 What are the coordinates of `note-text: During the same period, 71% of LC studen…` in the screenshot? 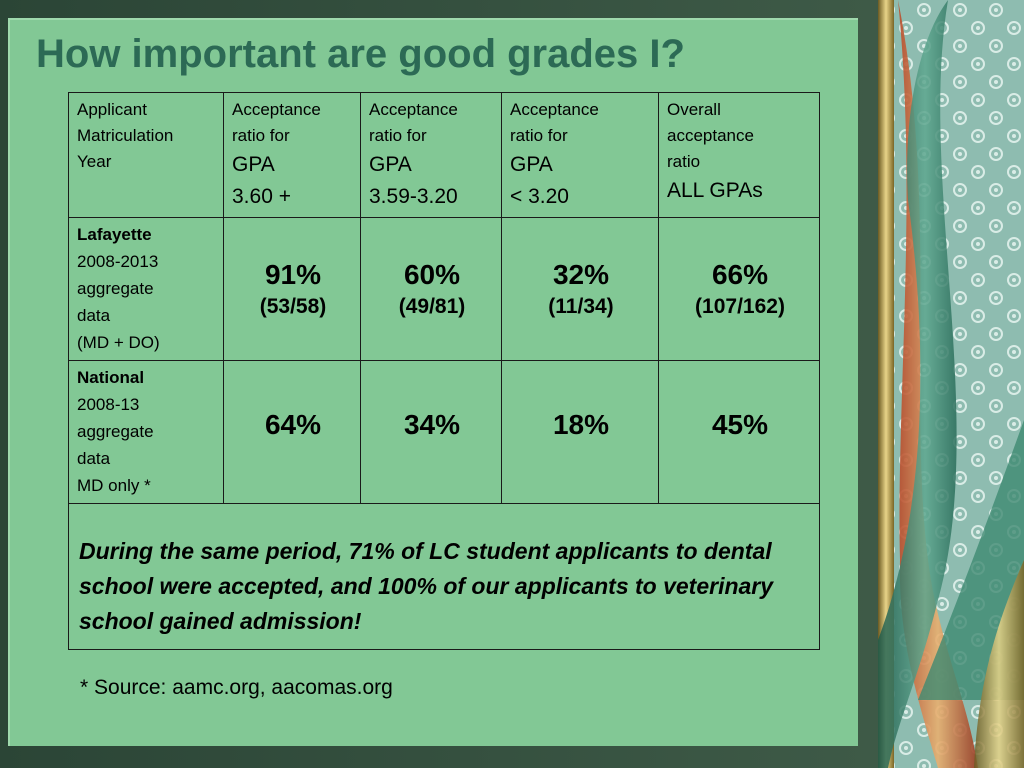 It's located at (444, 576).